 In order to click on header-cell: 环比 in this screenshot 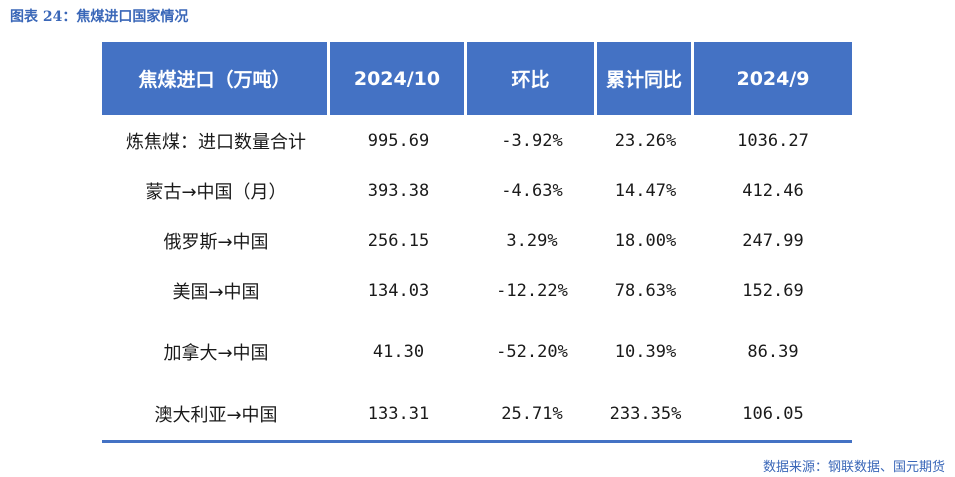, I will do `click(532, 78)`.